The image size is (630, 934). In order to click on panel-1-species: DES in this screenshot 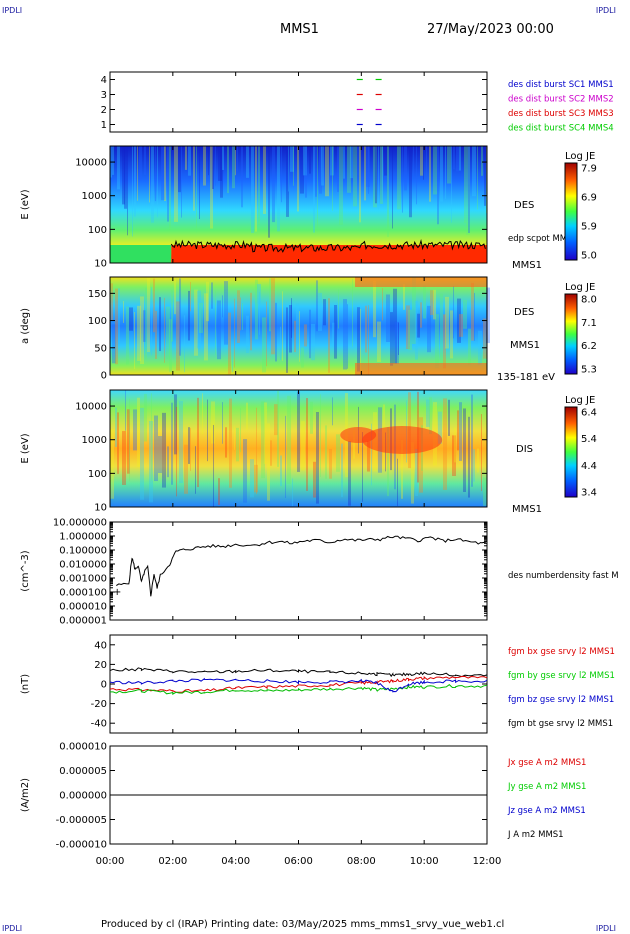, I will do `click(524, 205)`.